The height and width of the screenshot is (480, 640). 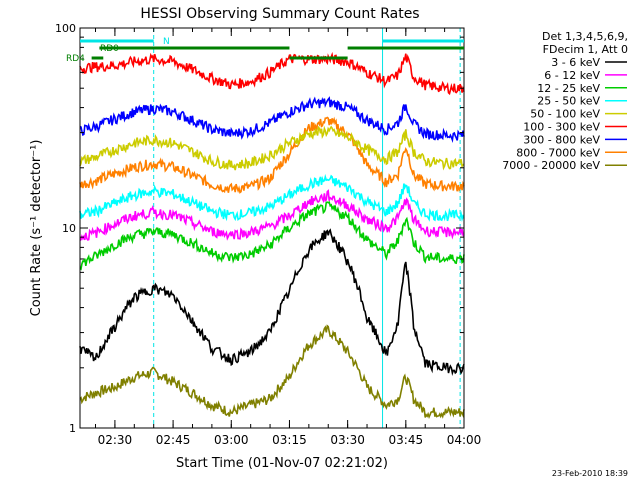 I want to click on y-tick-label: 1, so click(x=72, y=428).